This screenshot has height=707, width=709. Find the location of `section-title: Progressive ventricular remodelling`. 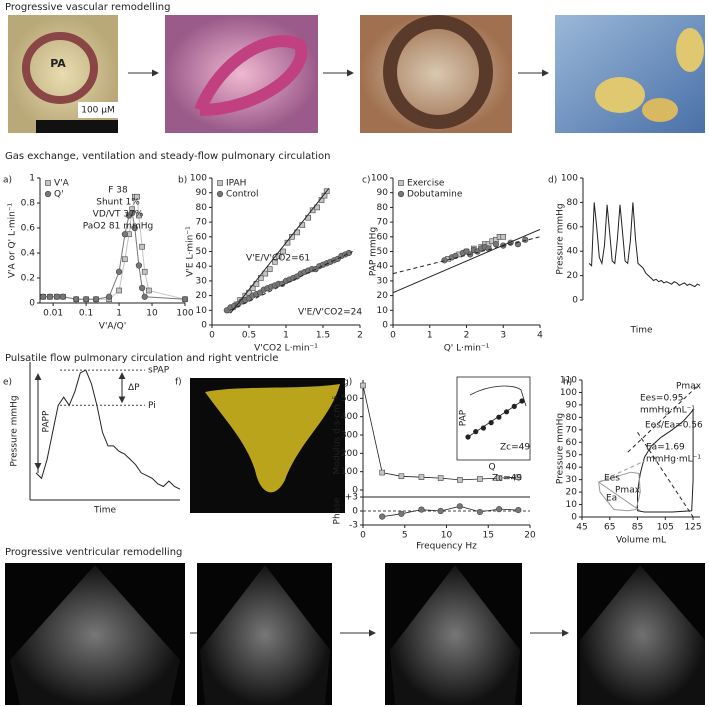

section-title: Progressive ventricular remodelling is located at coordinates (93, 552).